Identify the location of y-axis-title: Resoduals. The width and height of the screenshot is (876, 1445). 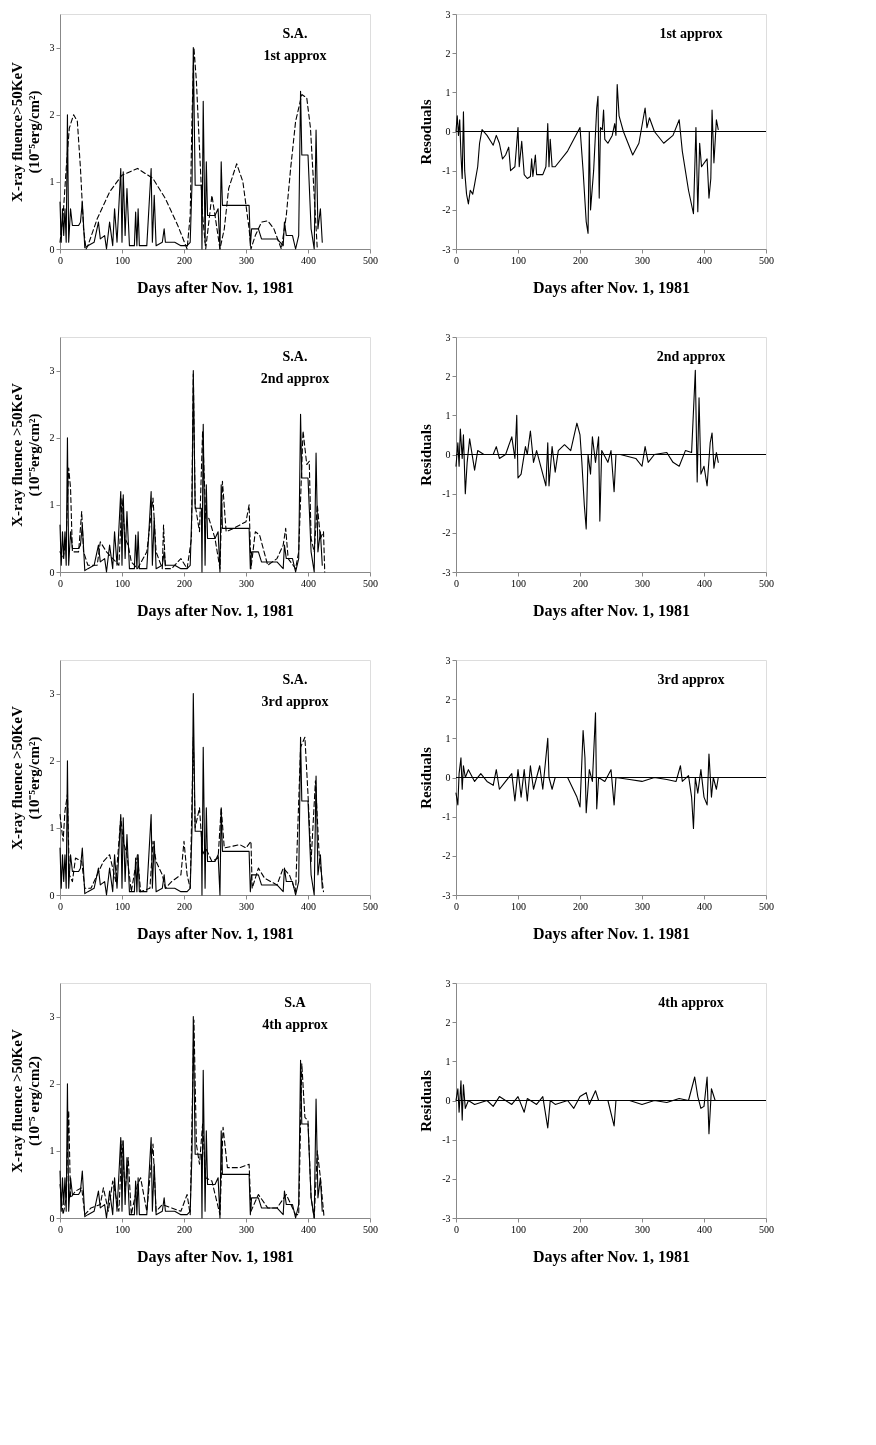
(426, 132).